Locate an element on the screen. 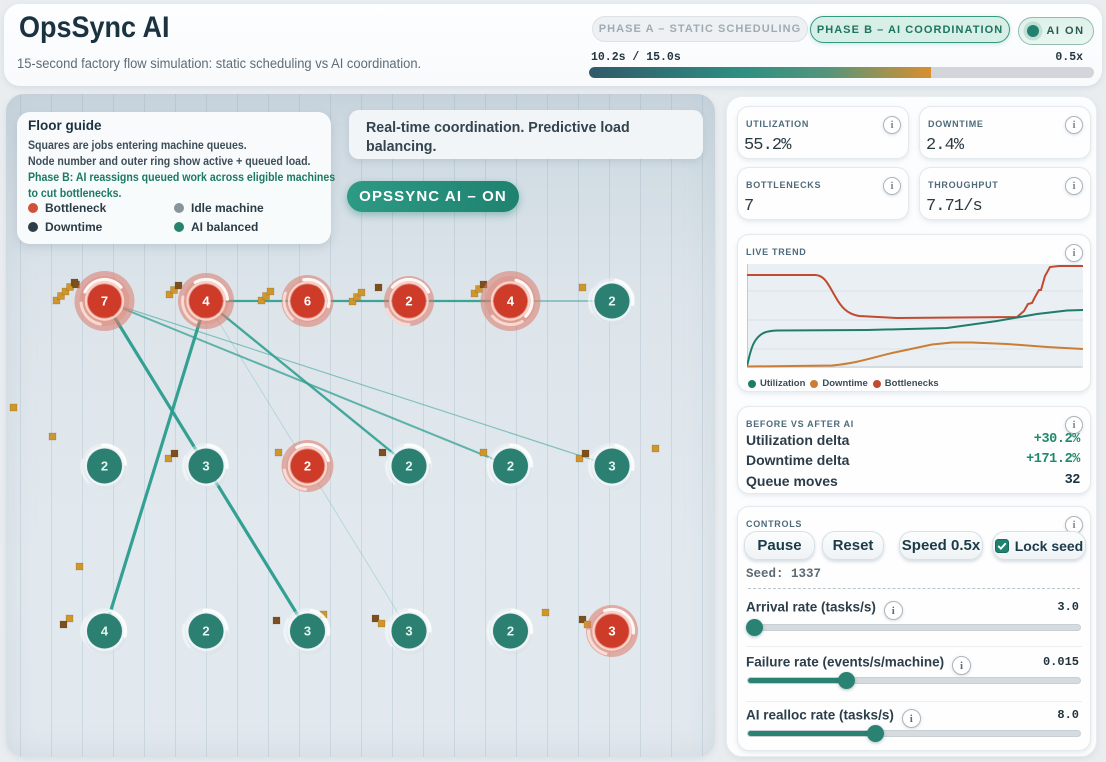 This screenshot has height=762, width=1106. svg-text: 6 is located at coordinates (307, 301).